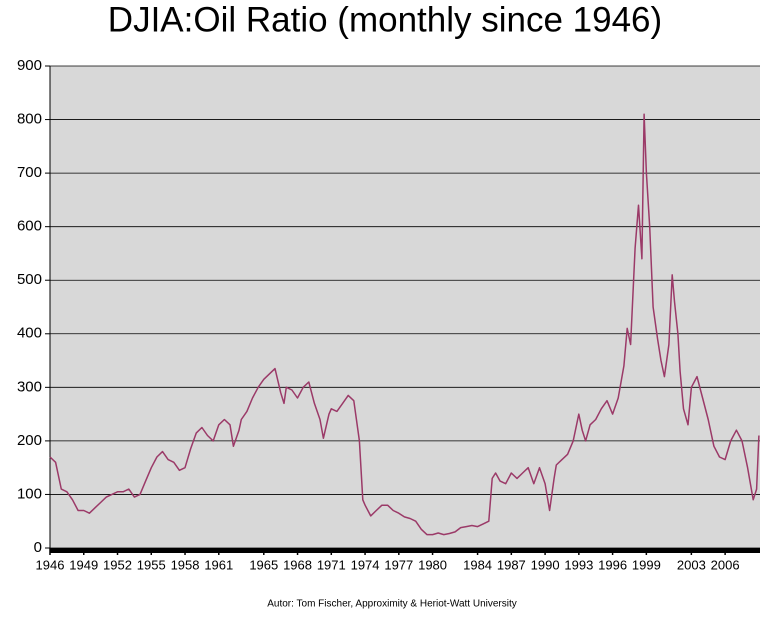 The height and width of the screenshot is (618, 770). Describe the element at coordinates (405, 550) in the screenshot. I see `x-axis-band` at that location.